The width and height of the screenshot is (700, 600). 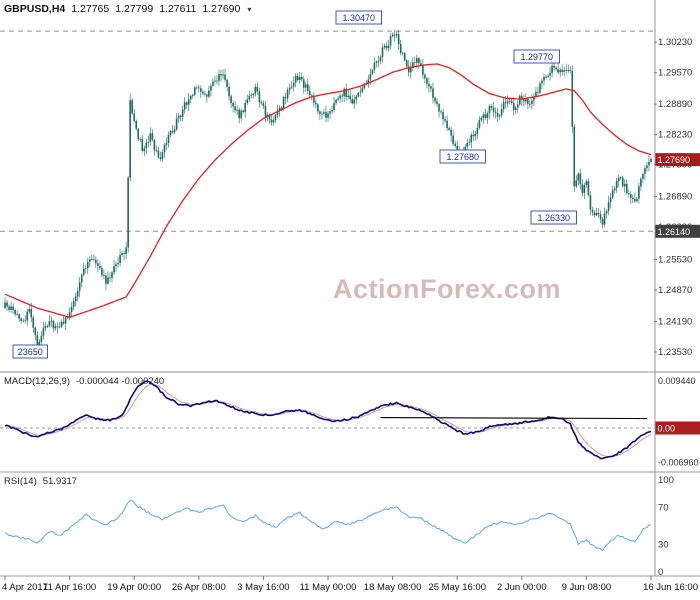 I want to click on support-price-badge-text: 1.26140, so click(x=674, y=232).